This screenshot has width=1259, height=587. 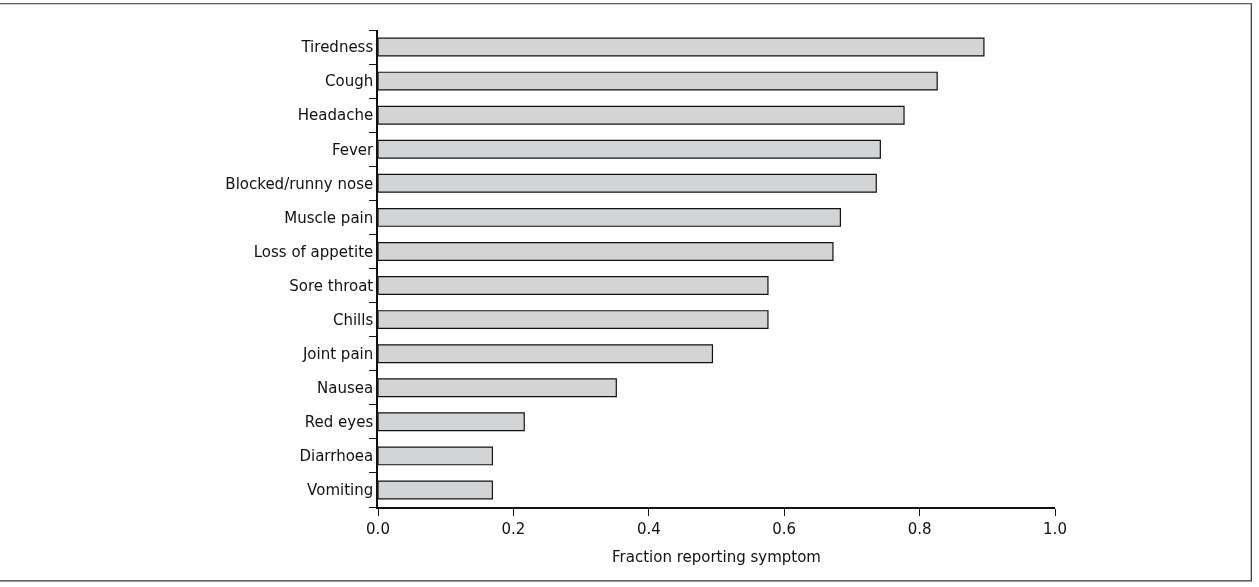 I want to click on y-tick-label: Diarrhoea, so click(x=336, y=456).